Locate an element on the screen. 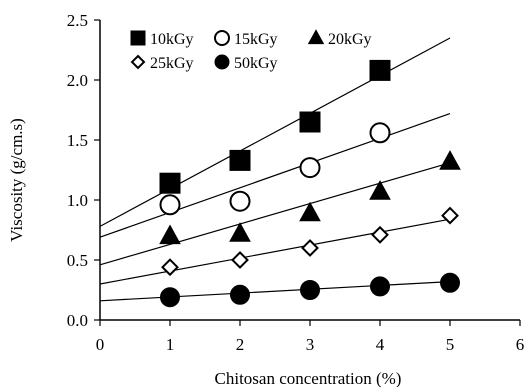 This screenshot has width=524, height=387. legend-label: 50kGy is located at coordinates (256, 63).